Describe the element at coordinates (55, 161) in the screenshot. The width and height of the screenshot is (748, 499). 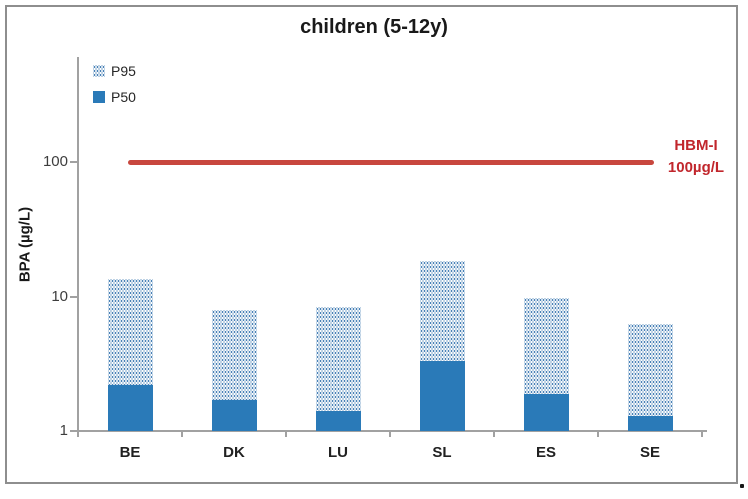
I see `y-tick-label-100: 100` at that location.